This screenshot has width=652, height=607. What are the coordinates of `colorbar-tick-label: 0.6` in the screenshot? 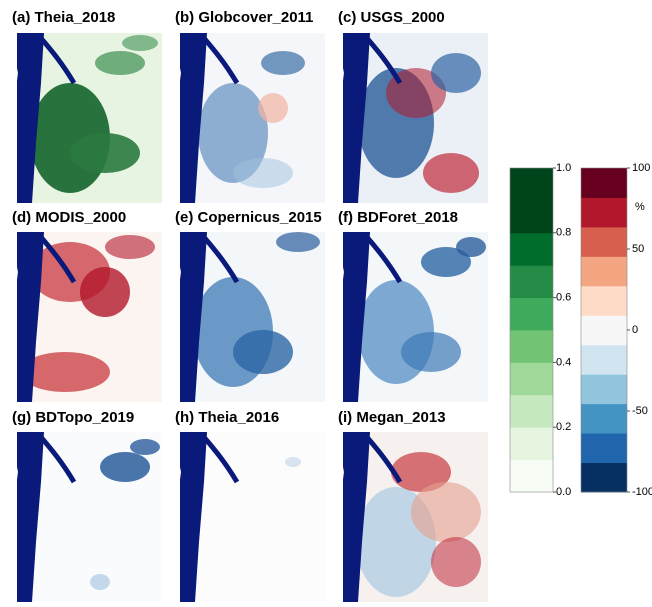 It's located at (563, 298).